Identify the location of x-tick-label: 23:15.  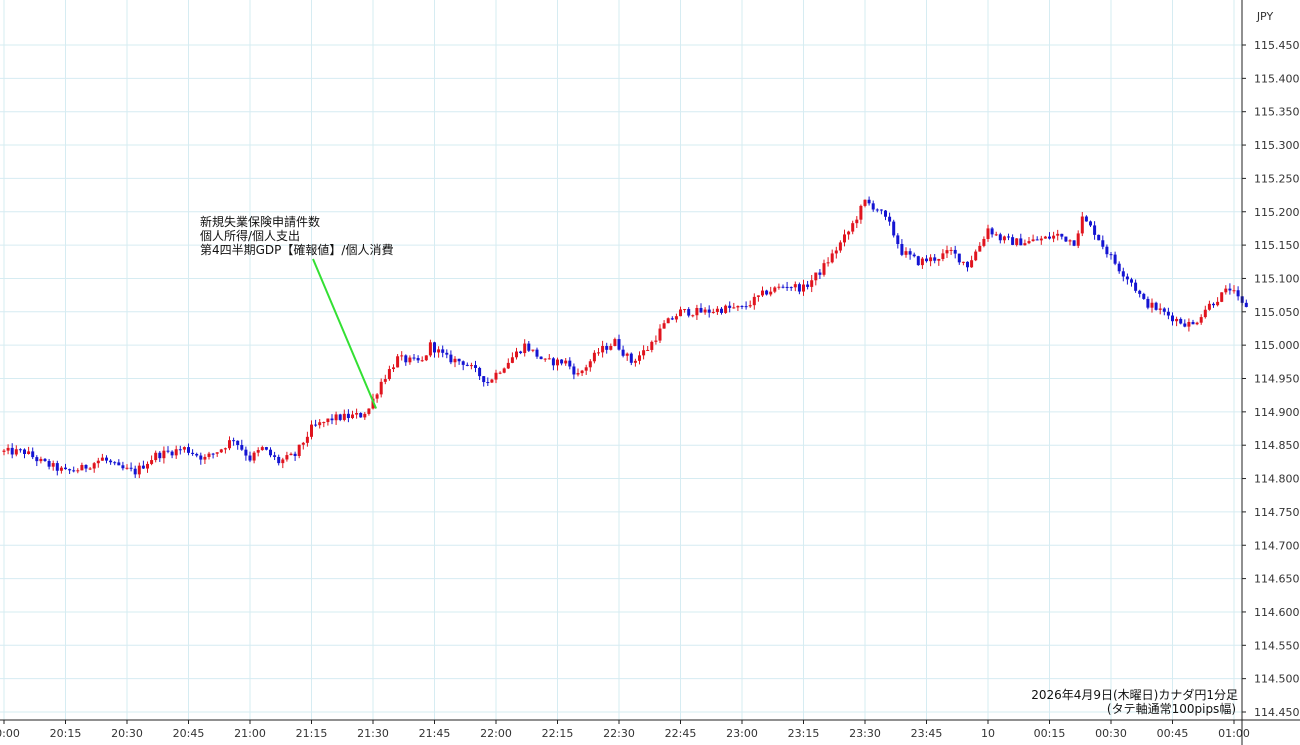
(804, 733).